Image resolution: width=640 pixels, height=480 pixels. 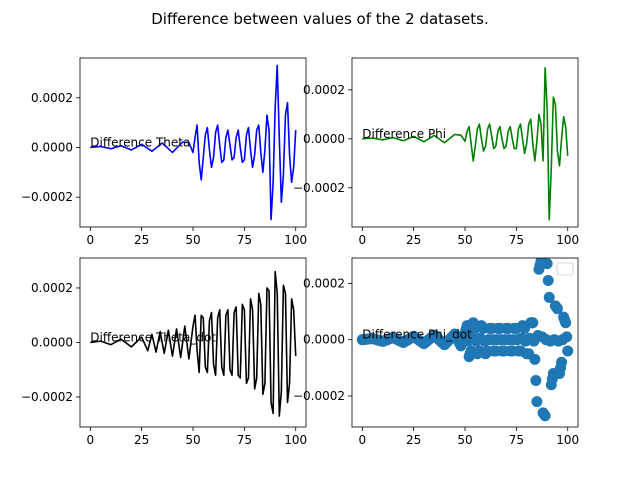 What do you see at coordinates (140, 142) in the screenshot?
I see `annotation-theta: Difference Theta` at bounding box center [140, 142].